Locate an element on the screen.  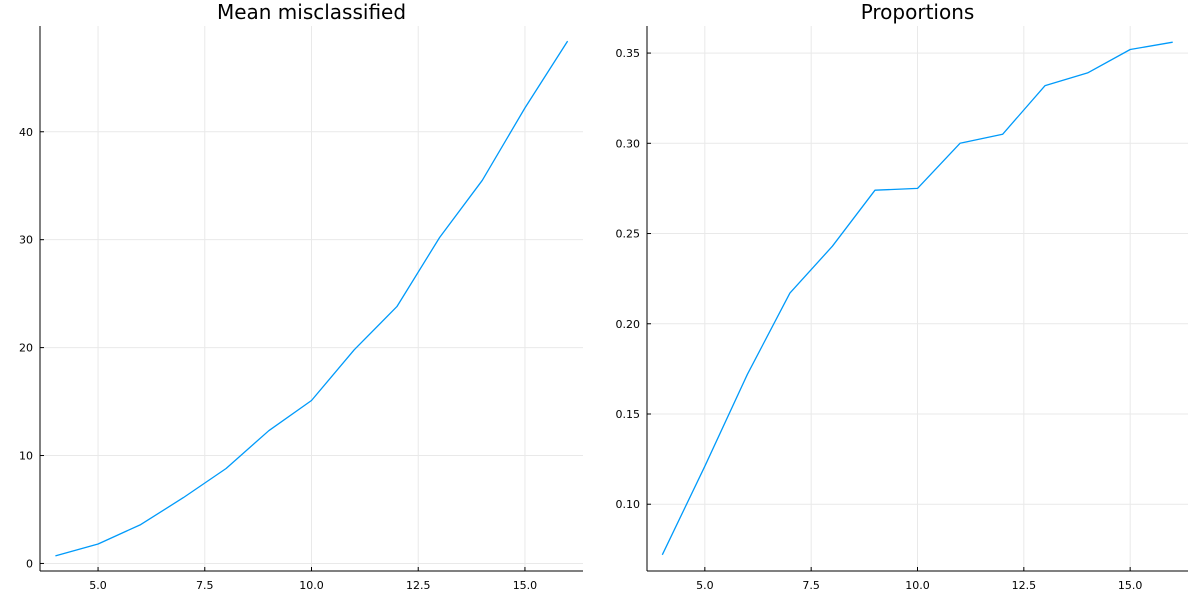
y-tick-label: 30 is located at coordinates (26, 240).